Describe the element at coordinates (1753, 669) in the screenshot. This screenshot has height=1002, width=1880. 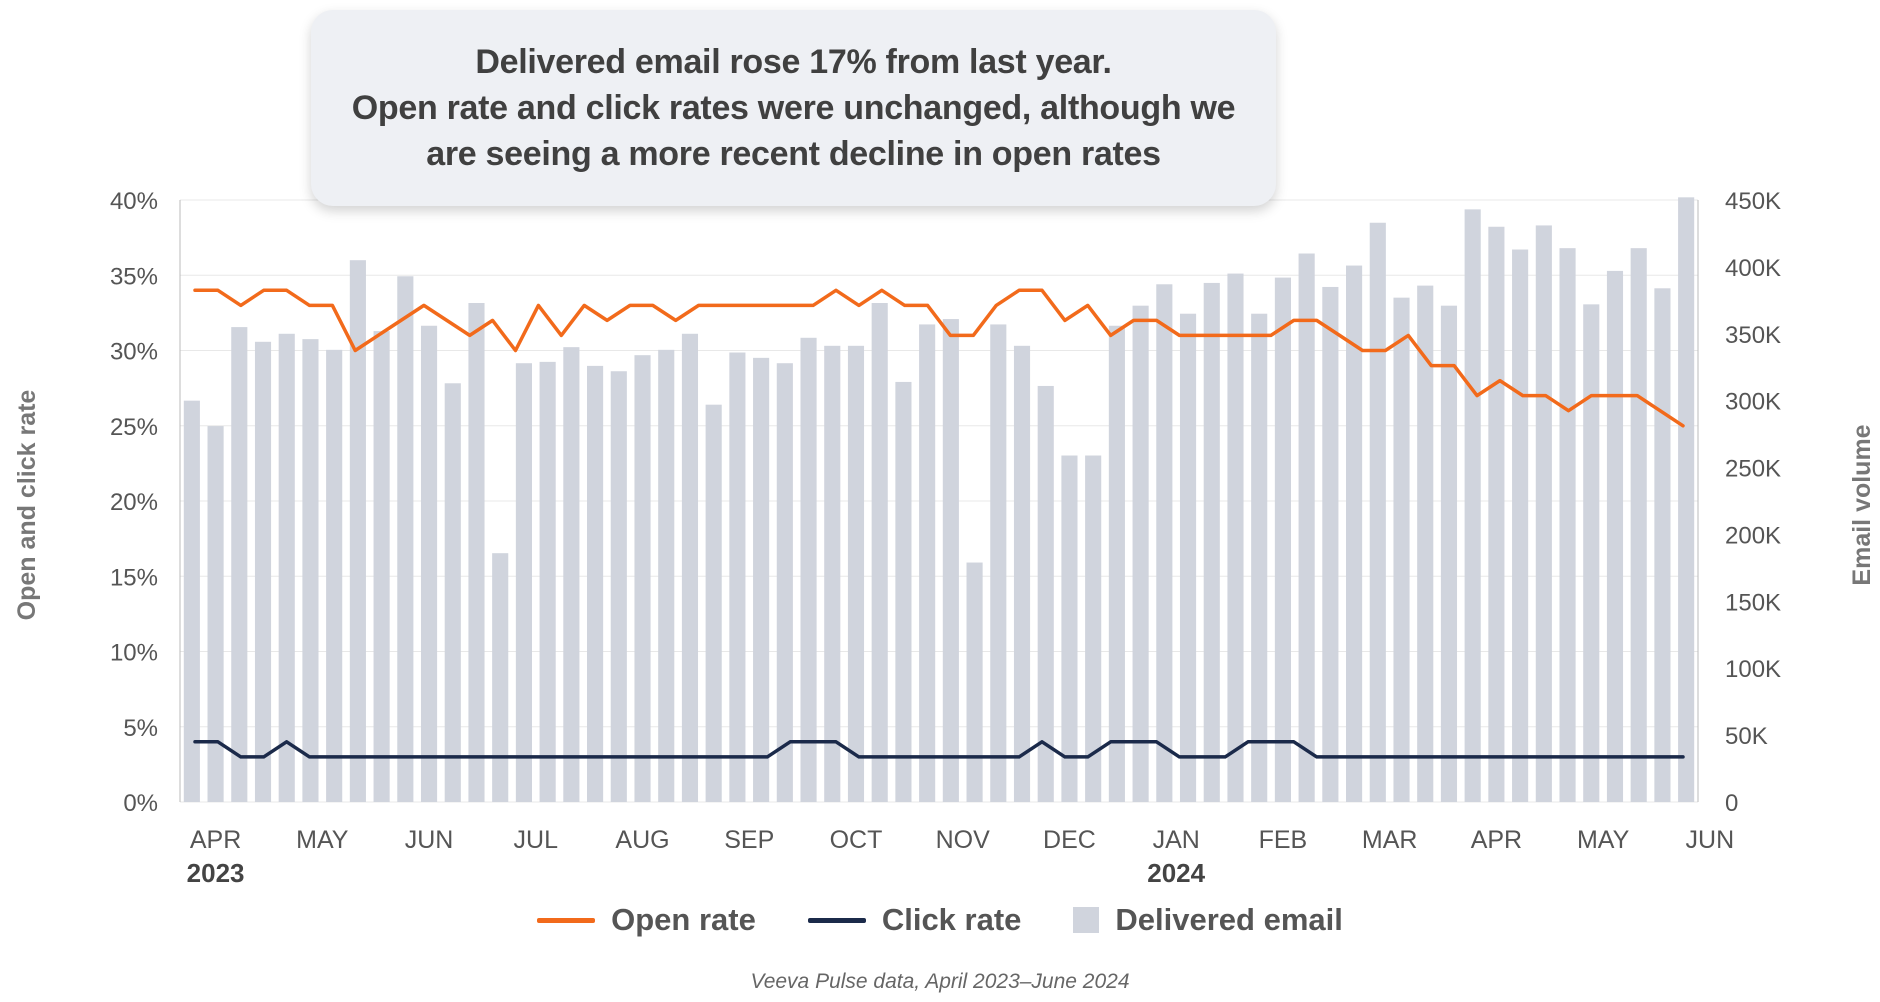
I see `right-tick-label: 100K` at that location.